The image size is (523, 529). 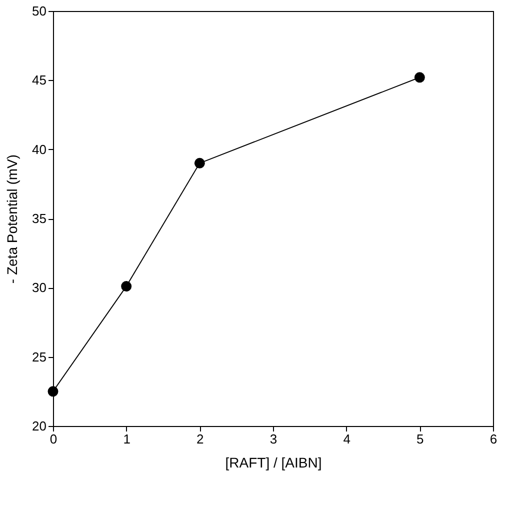 I want to click on x-tick-label: 2, so click(x=200, y=439).